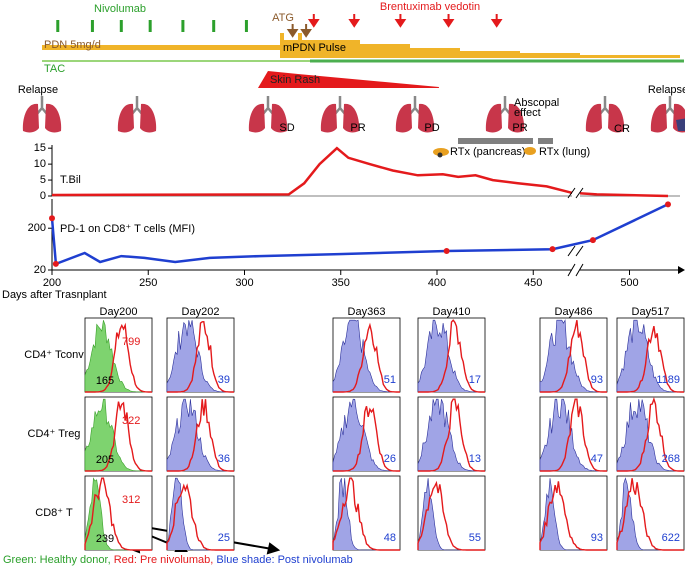 The height and width of the screenshot is (567, 685). What do you see at coordinates (148, 283) in the screenshot?
I see `x-tick-label: 250` at bounding box center [148, 283].